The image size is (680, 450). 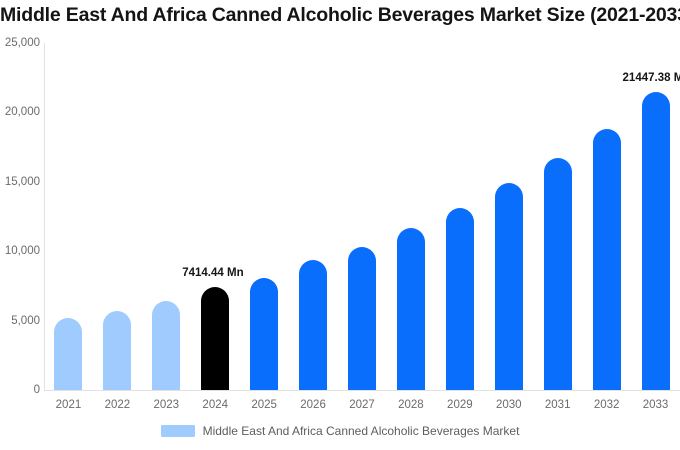 What do you see at coordinates (362, 390) in the screenshot?
I see `x-axis-line` at bounding box center [362, 390].